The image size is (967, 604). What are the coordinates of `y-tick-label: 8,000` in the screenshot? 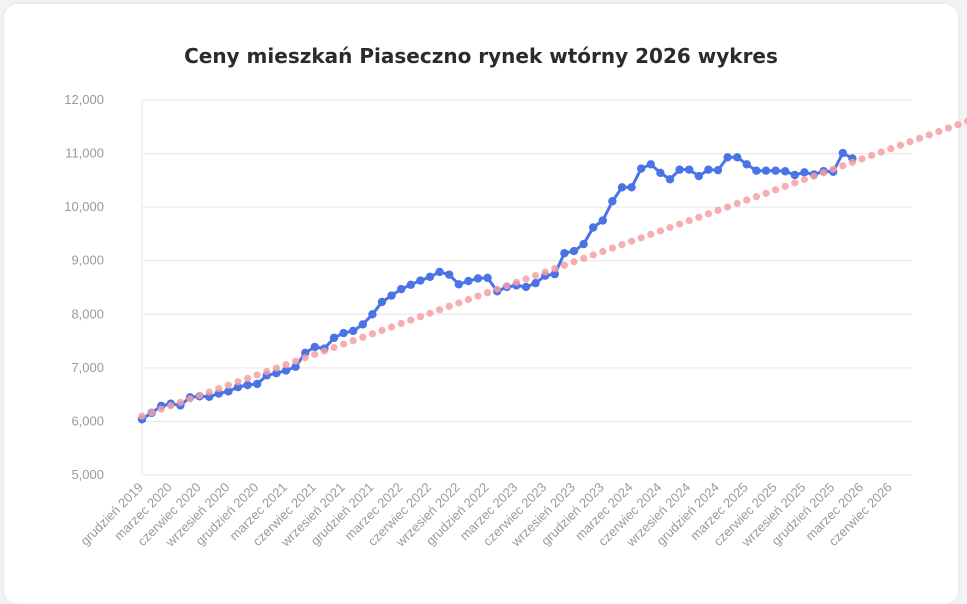 It's located at (87, 313).